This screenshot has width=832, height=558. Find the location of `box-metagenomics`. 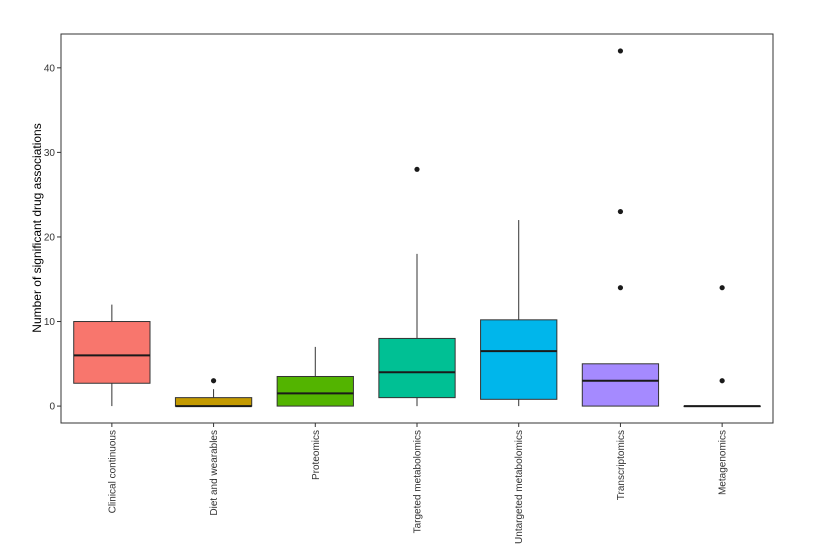

box-metagenomics is located at coordinates (722, 346).